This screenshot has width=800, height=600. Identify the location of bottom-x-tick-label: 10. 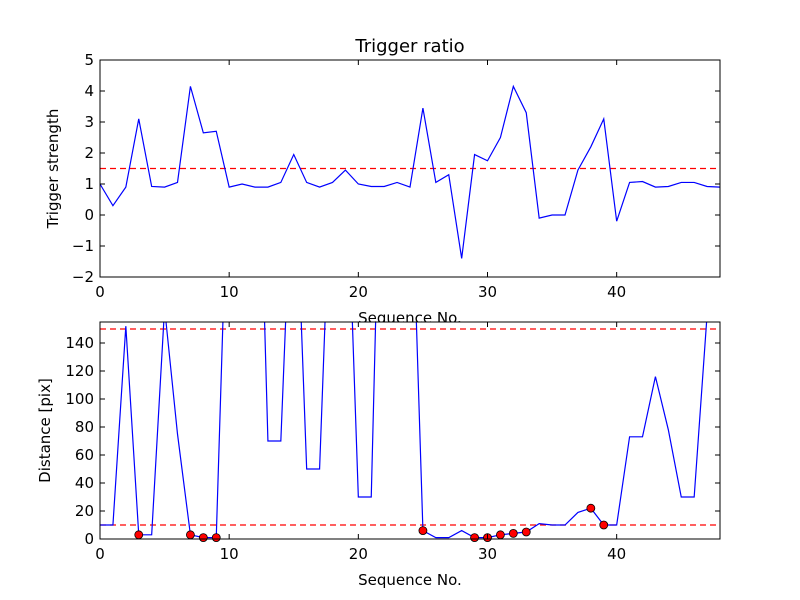
(229, 554).